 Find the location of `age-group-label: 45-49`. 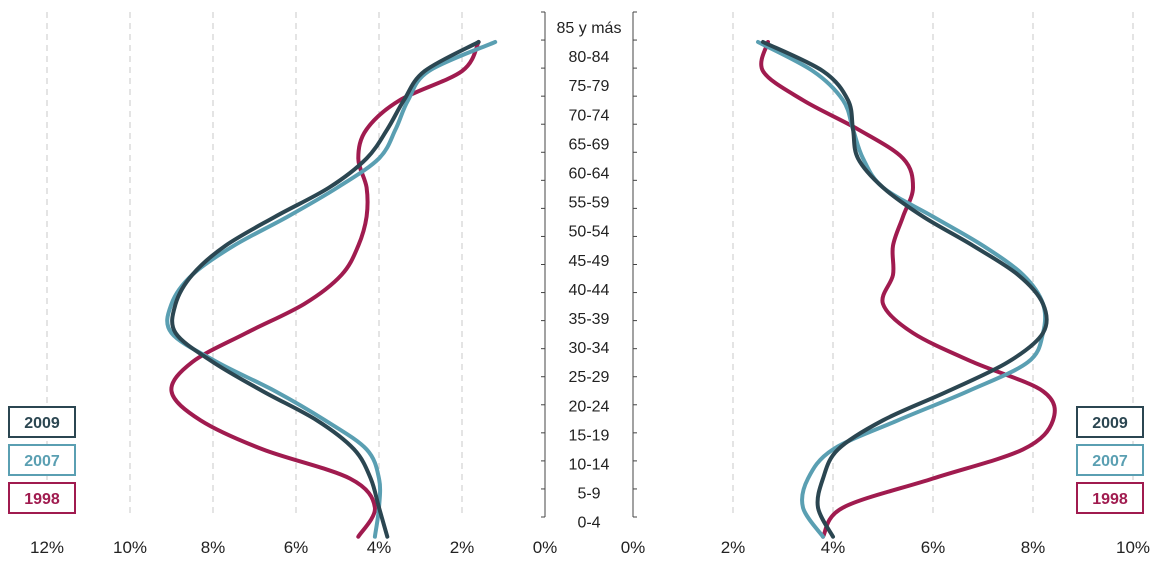

age-group-label: 45-49 is located at coordinates (589, 261).